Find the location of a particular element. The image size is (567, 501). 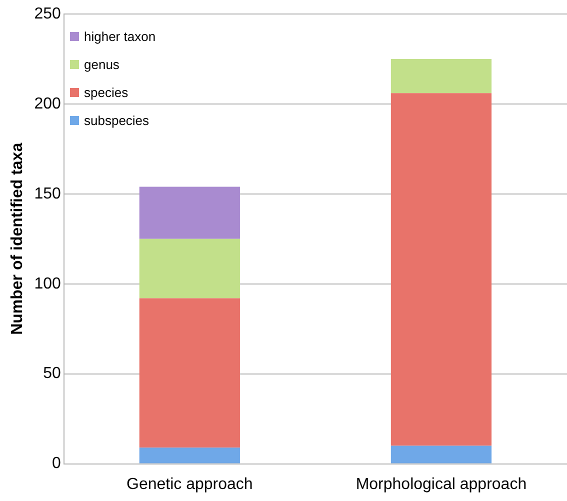

y-tick-label: 50 is located at coordinates (52, 373).